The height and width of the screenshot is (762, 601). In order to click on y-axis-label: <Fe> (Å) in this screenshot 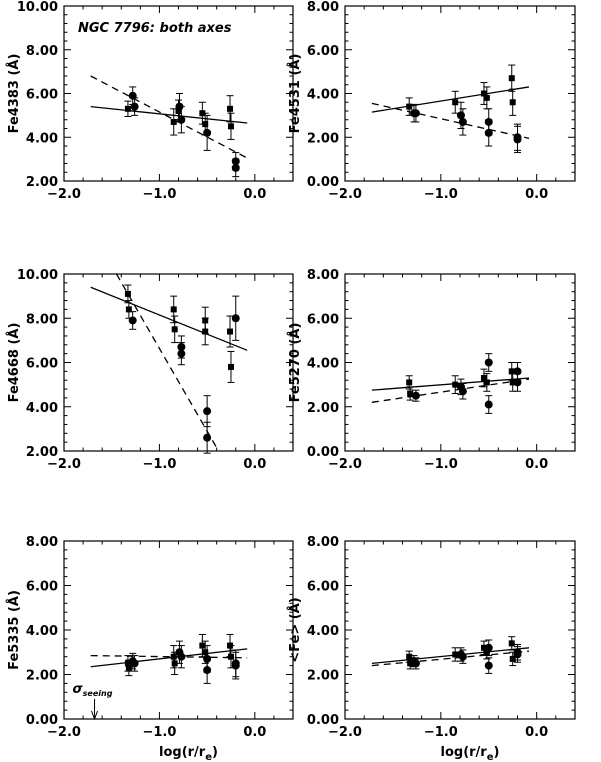, I will do `click(295, 629)`.